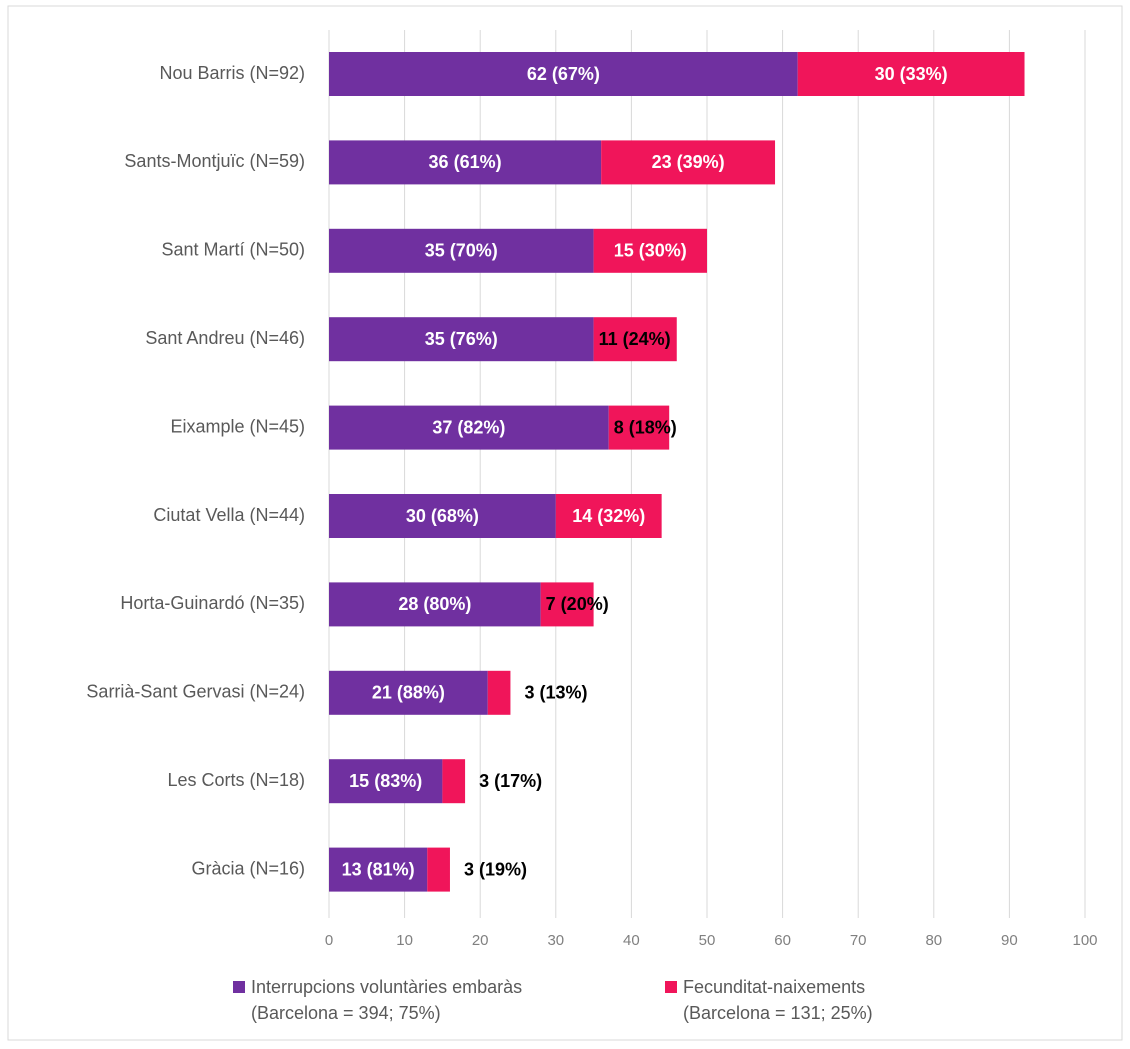 The width and height of the screenshot is (1130, 1049). I want to click on x-tick-label: 90, so click(1009, 940).